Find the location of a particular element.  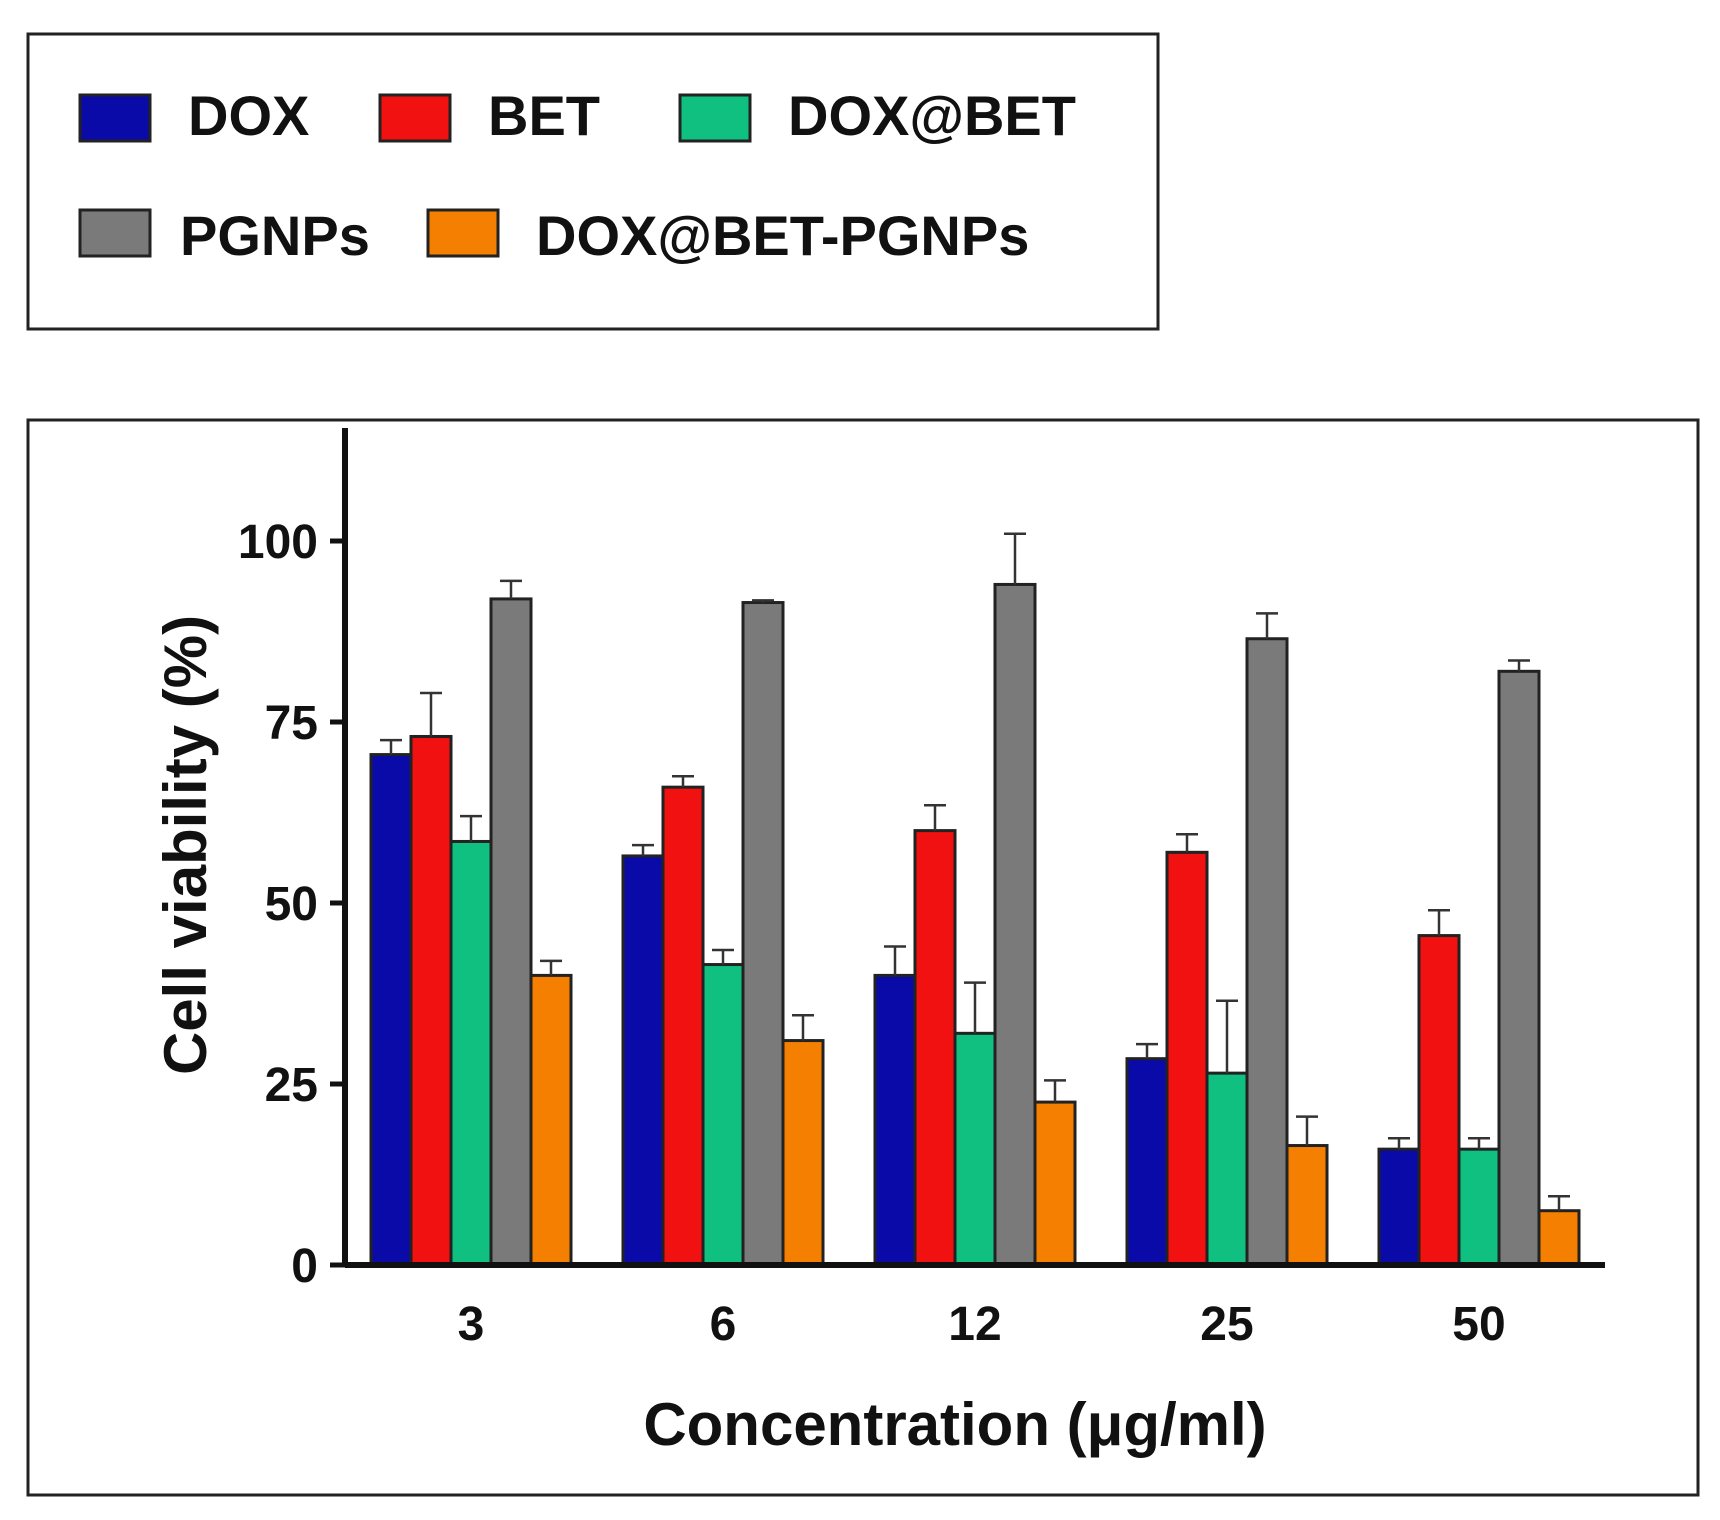

y-axis-title: Cell viability (%) is located at coordinates (185, 845).